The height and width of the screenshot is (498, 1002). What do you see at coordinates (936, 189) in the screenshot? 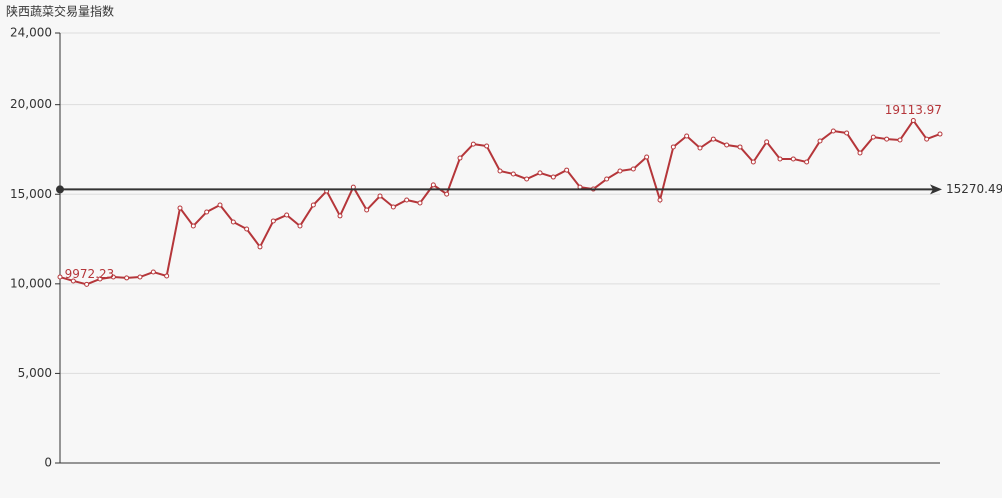
I see `average-arrow` at bounding box center [936, 189].